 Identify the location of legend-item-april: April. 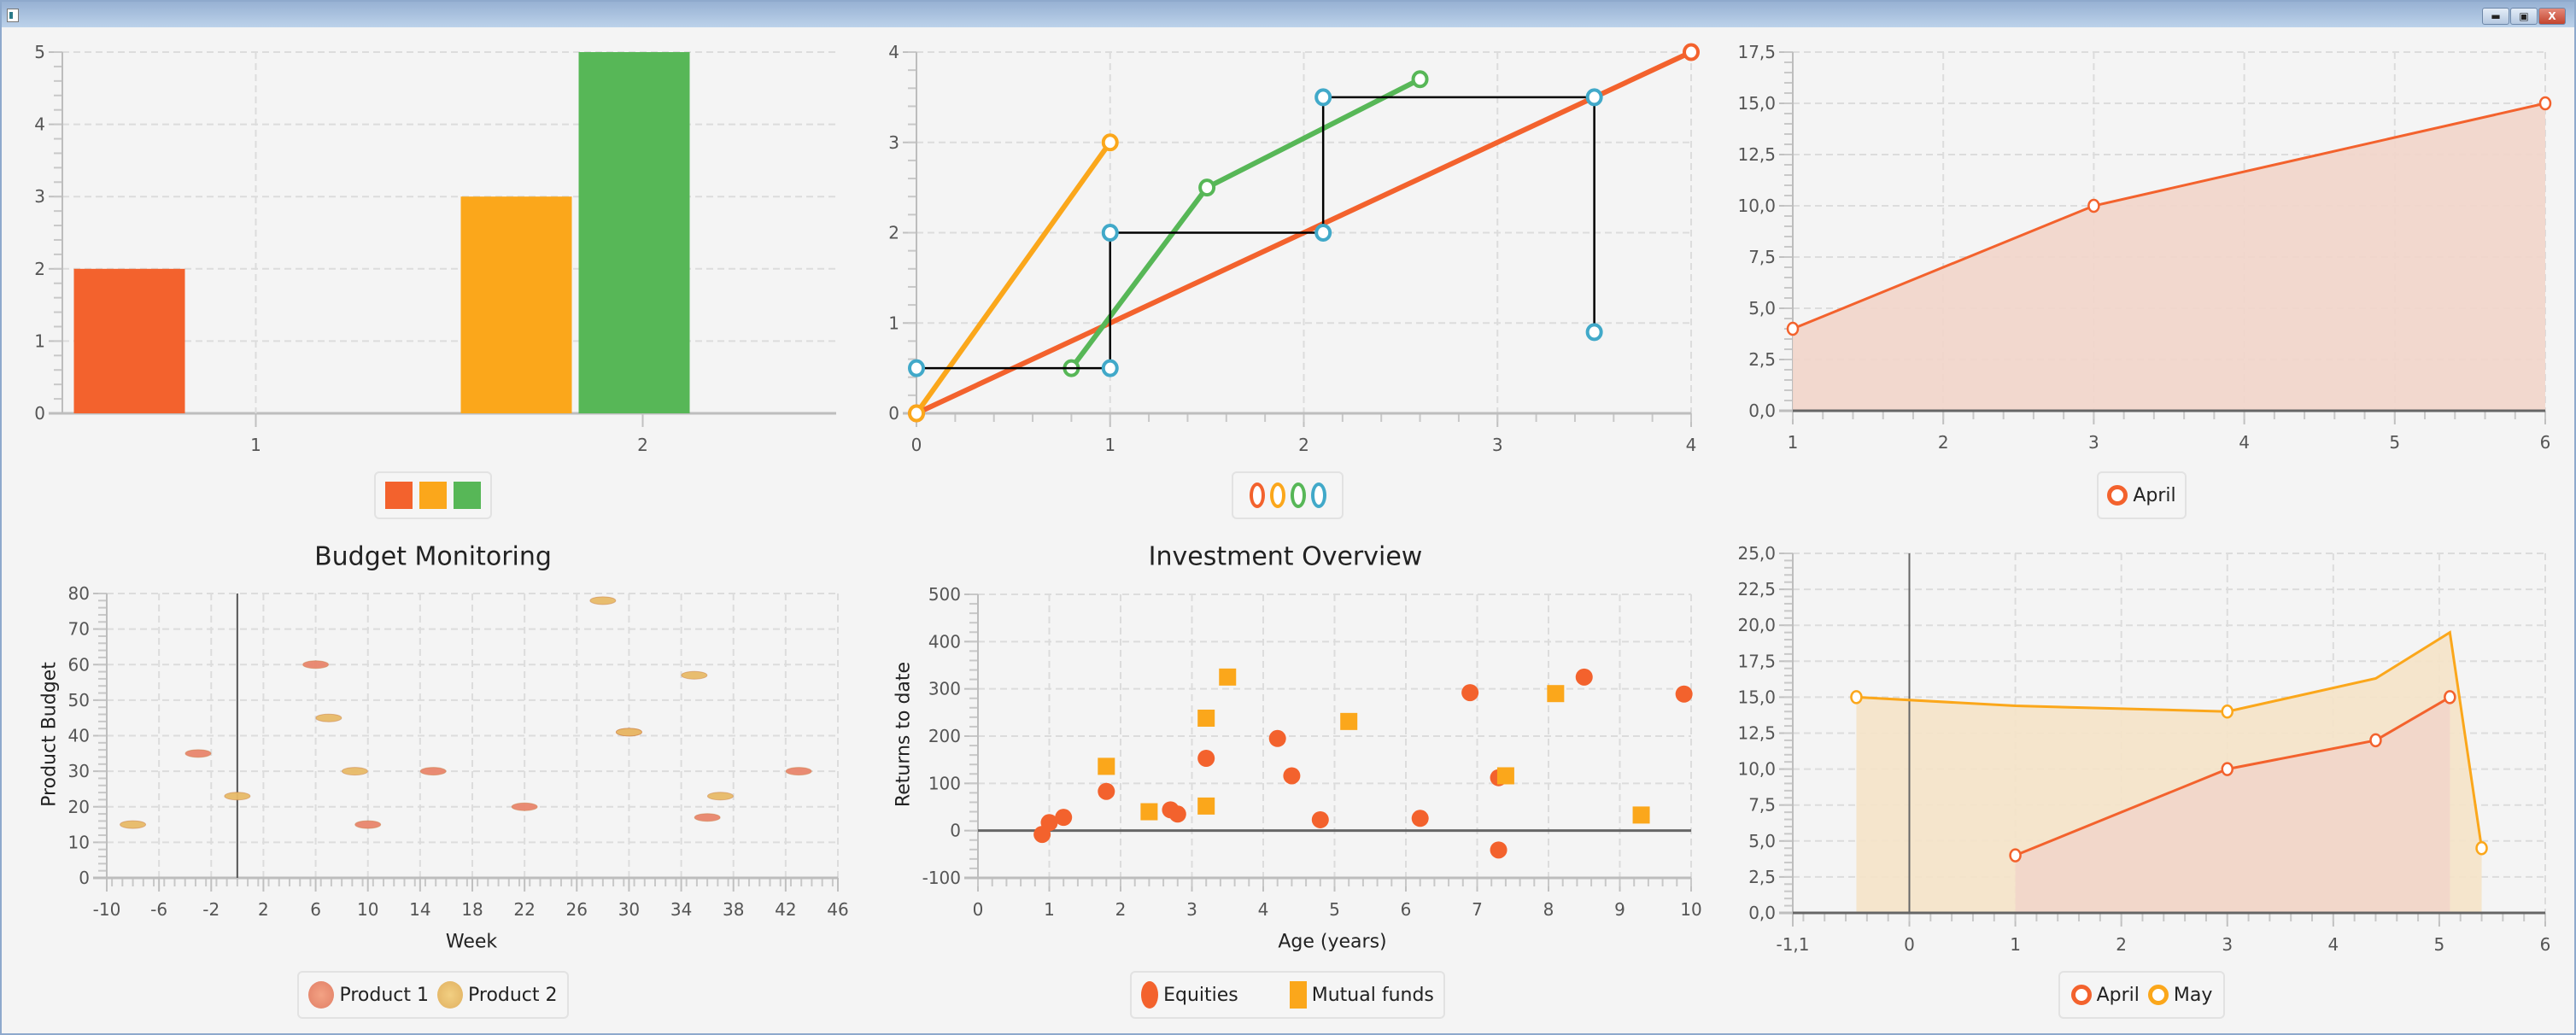
(2105, 995).